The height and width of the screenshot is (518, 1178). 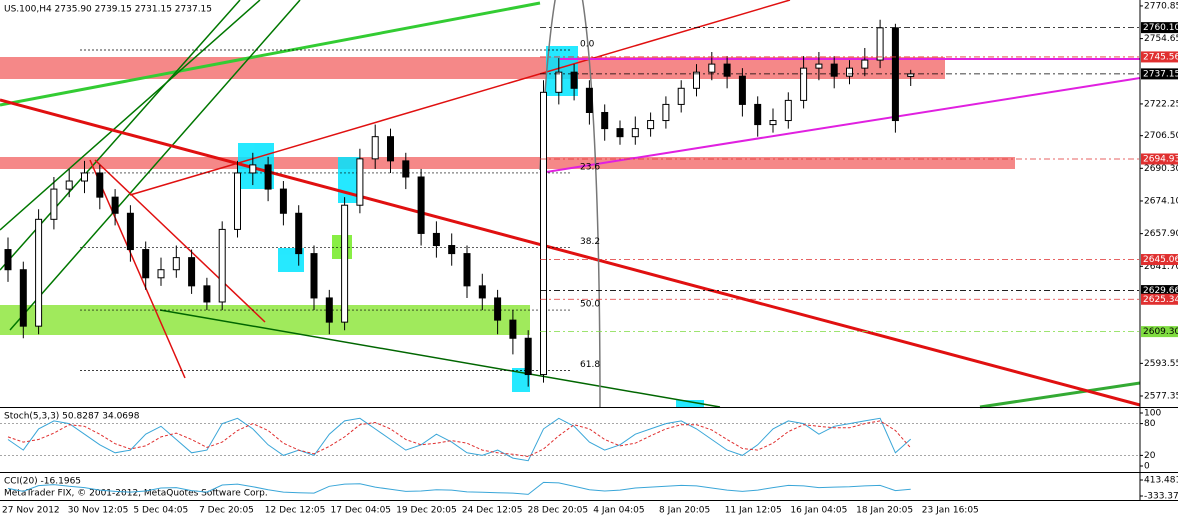 What do you see at coordinates (1160, 159) in the screenshot?
I see `level-label: 2694.93` at bounding box center [1160, 159].